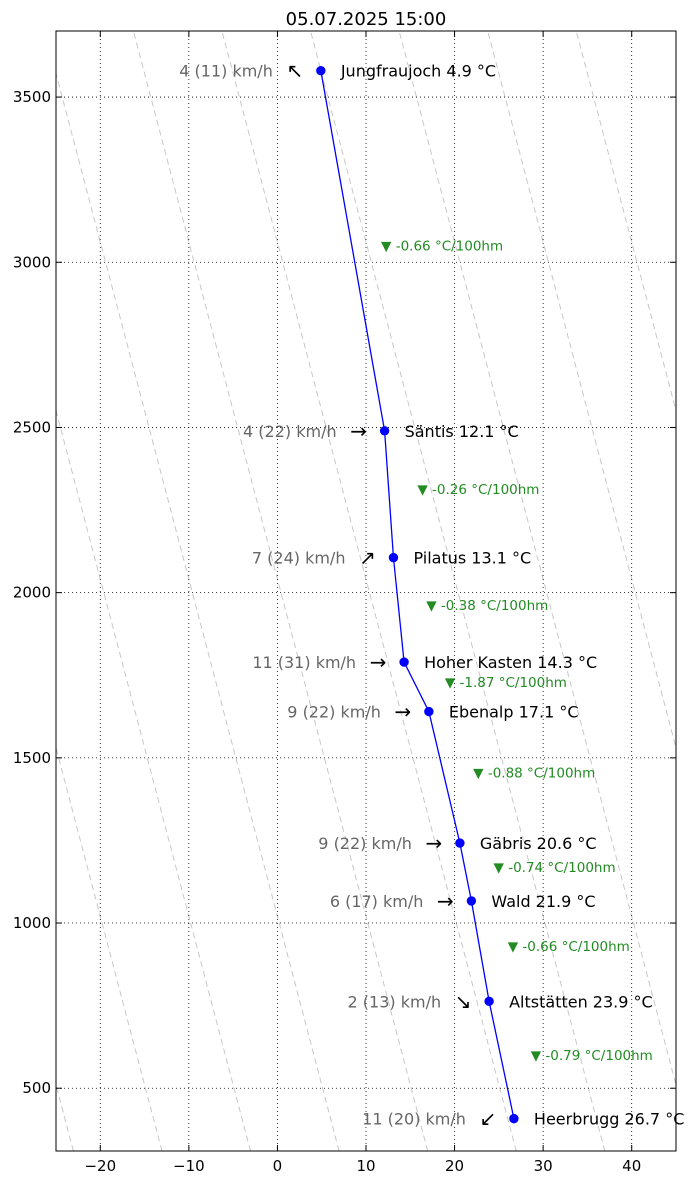  I want to click on y-tick-label: 3500, so click(32, 97).